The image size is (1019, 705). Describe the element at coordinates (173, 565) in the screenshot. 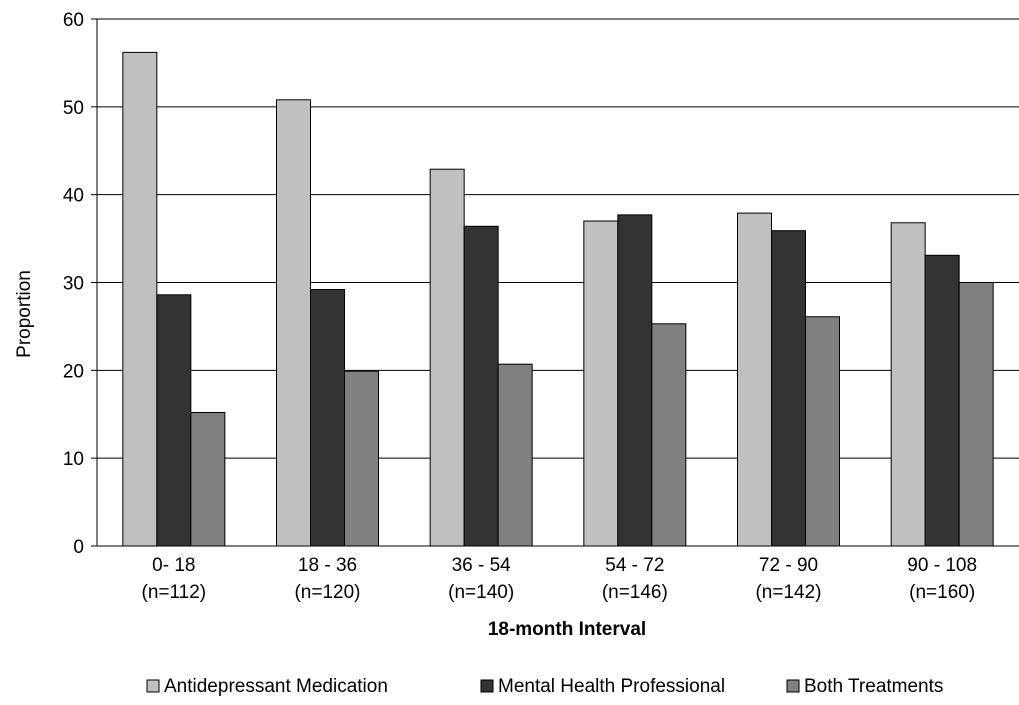

I see `x-tick-label: 0- 18` at that location.